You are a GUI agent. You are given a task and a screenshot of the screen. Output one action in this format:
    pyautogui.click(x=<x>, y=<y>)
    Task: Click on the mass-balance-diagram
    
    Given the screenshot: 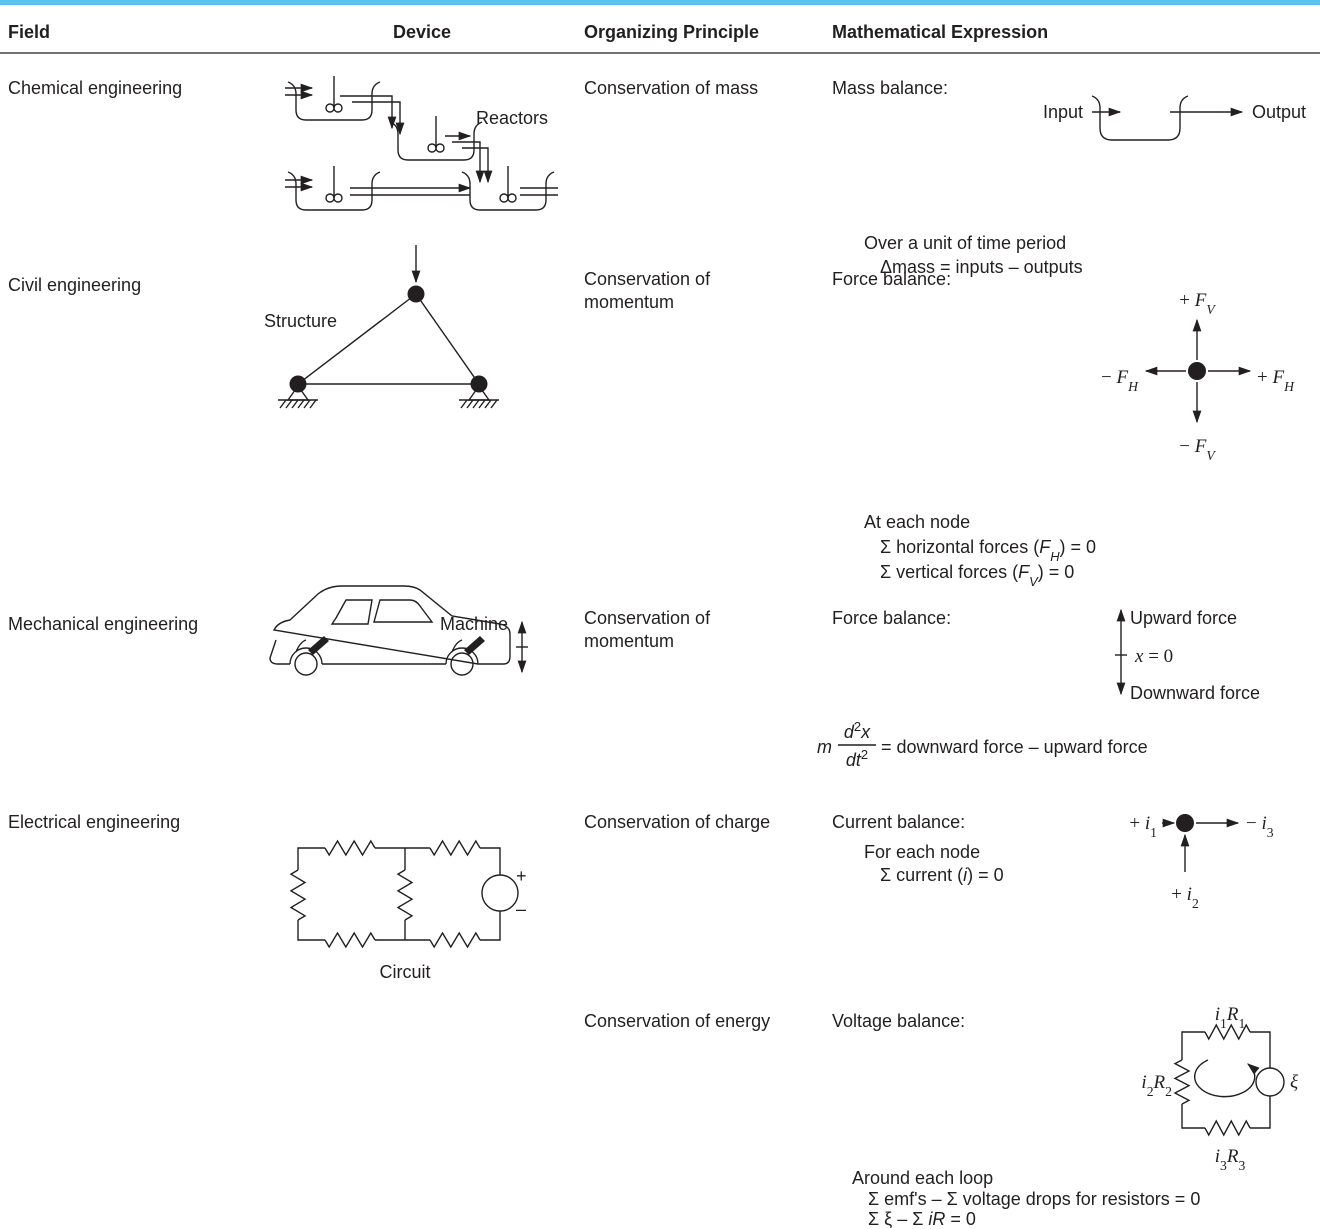 What is the action you would take?
    pyautogui.click(x=1167, y=118)
    